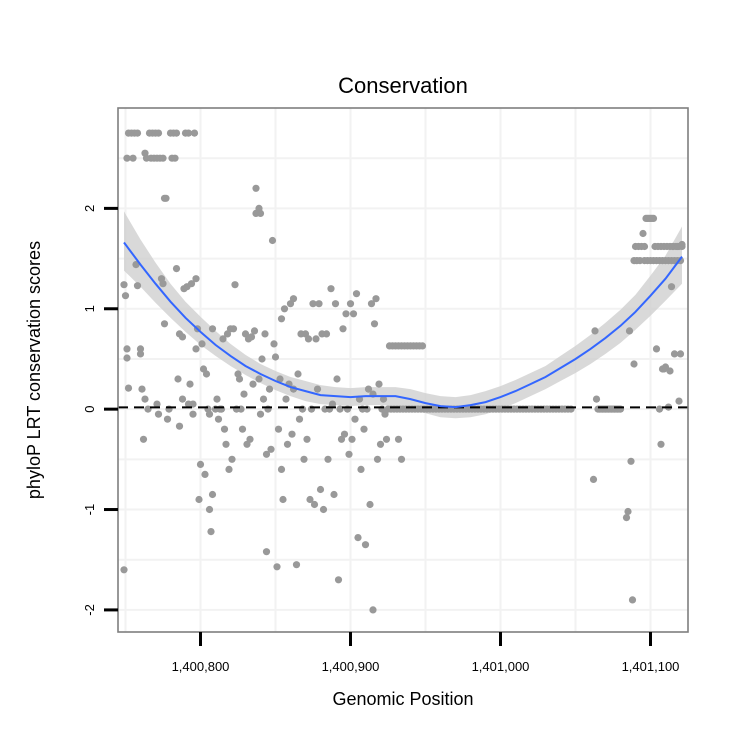  What do you see at coordinates (501, 666) in the screenshot?
I see `x-tick-label: 1,401,000` at bounding box center [501, 666].